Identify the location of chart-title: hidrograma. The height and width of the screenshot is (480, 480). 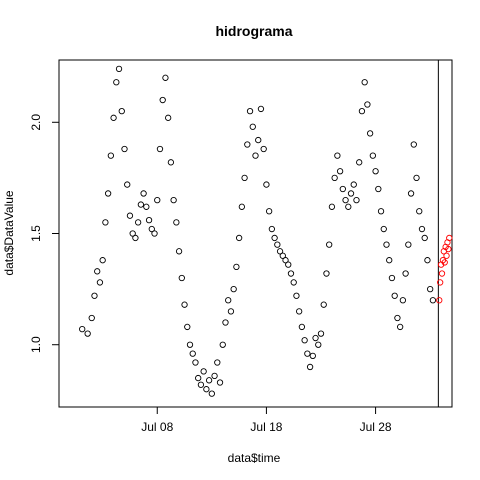
(253, 31).